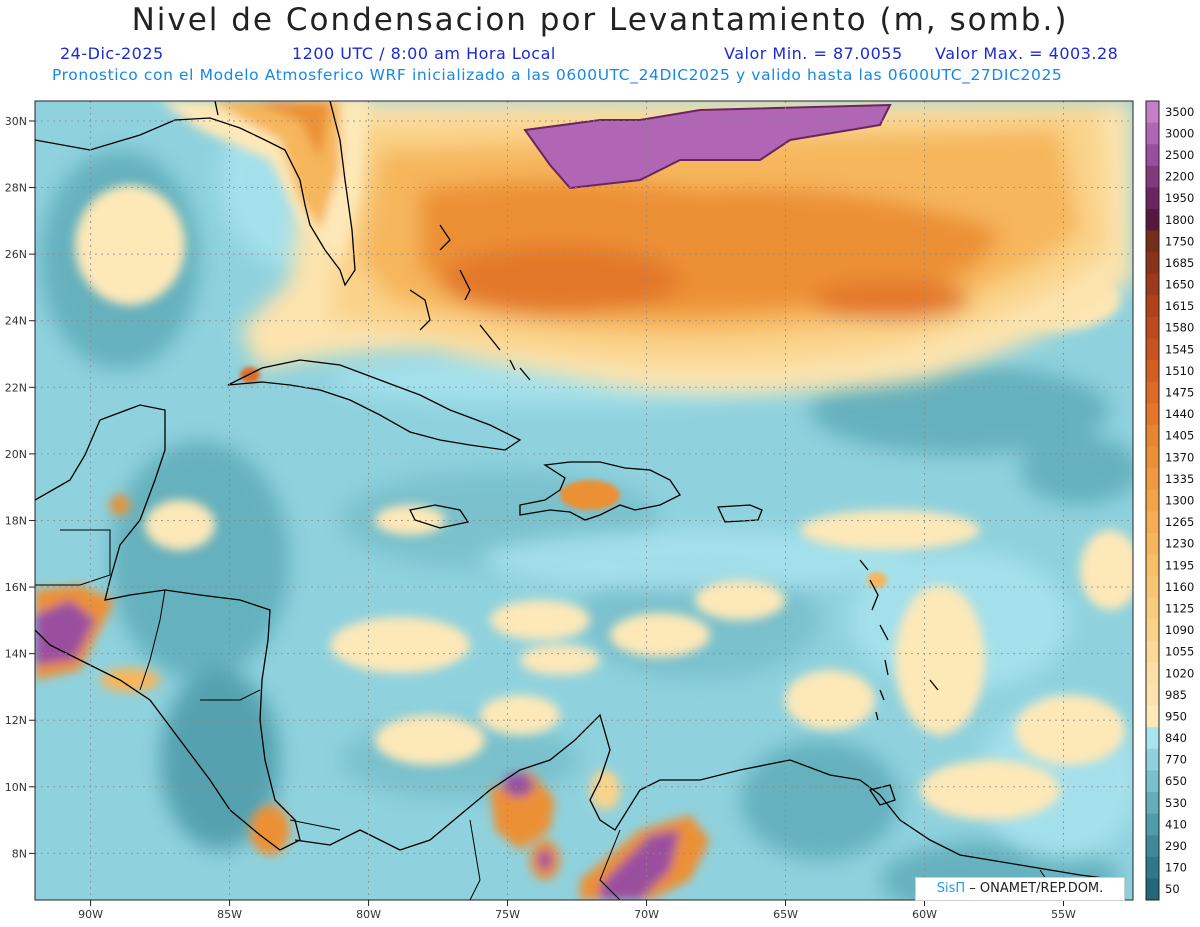 The image size is (1200, 927). Describe the element at coordinates (1036, 888) in the screenshot. I see `credit-text: – ONAMET/REP.DOM.` at that location.